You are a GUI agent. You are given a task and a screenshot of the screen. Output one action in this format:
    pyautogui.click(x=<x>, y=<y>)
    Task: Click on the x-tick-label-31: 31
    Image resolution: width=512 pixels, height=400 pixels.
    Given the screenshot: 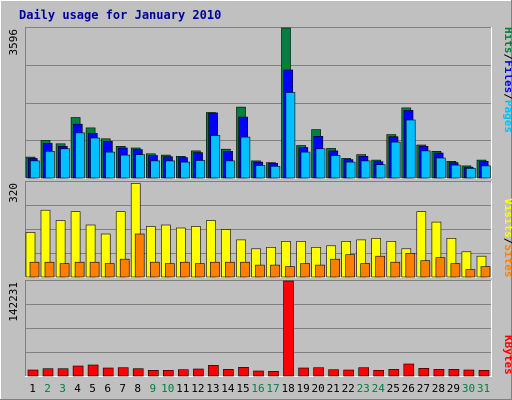 What is the action you would take?
    pyautogui.click(x=483, y=388)
    